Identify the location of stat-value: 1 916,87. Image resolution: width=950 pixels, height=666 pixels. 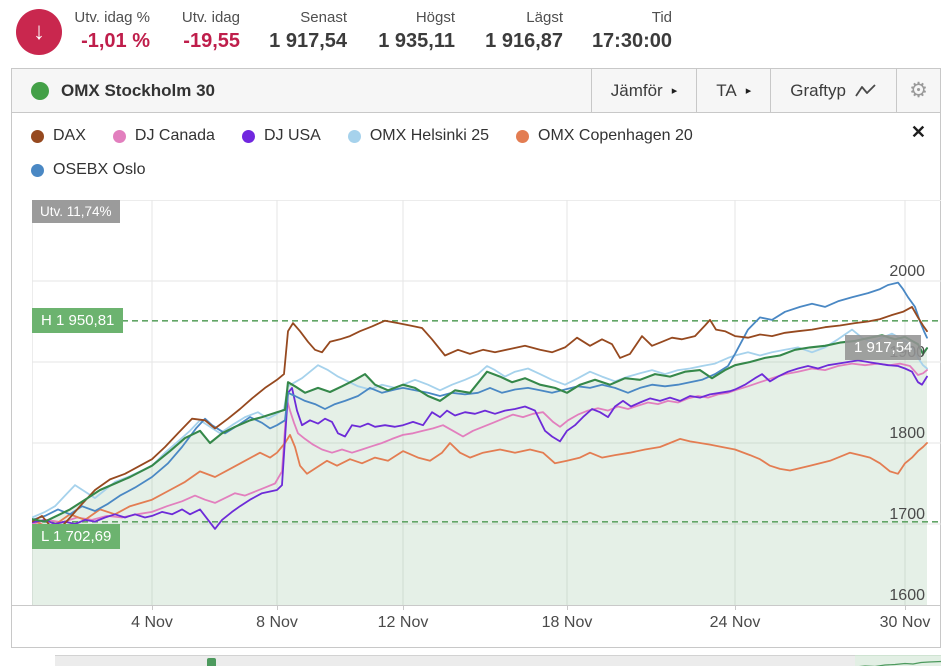
(524, 41).